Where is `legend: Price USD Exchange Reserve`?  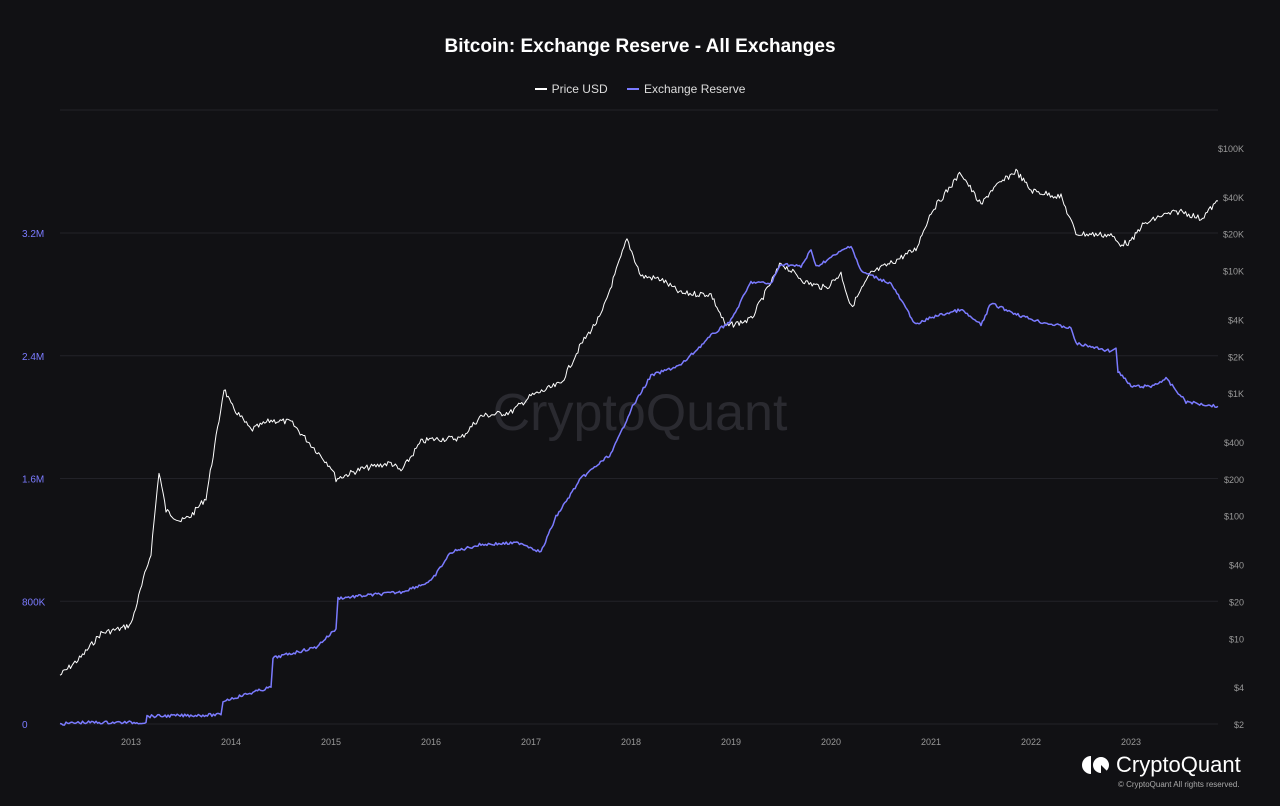 legend: Price USD Exchange Reserve is located at coordinates (640, 87).